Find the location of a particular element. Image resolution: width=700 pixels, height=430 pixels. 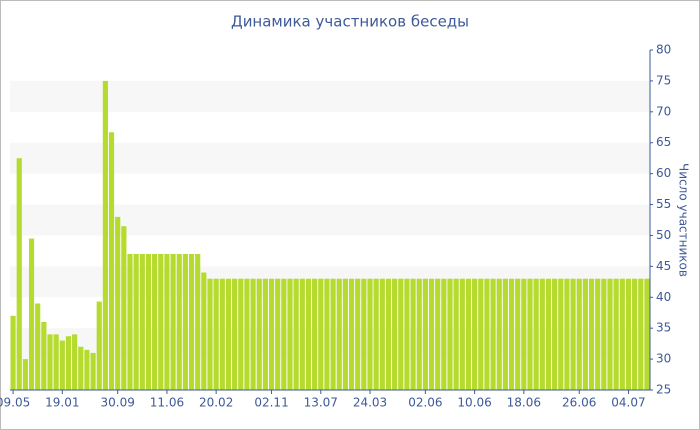

y-tick-label: 65 is located at coordinates (663, 142).